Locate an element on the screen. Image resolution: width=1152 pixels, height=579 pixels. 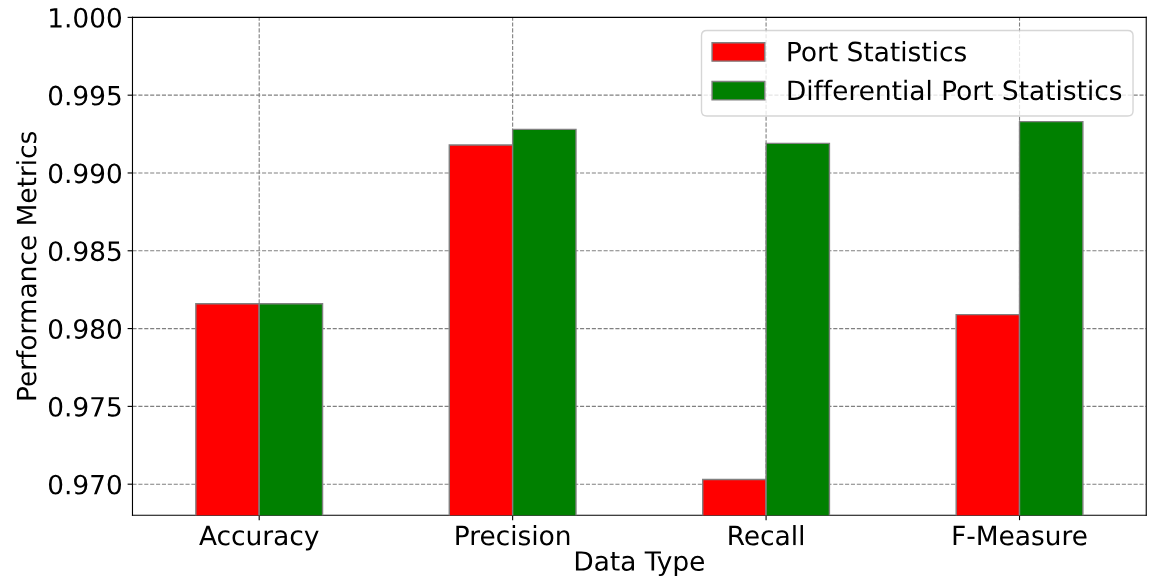
legend-label: Port Statistics is located at coordinates (877, 51).